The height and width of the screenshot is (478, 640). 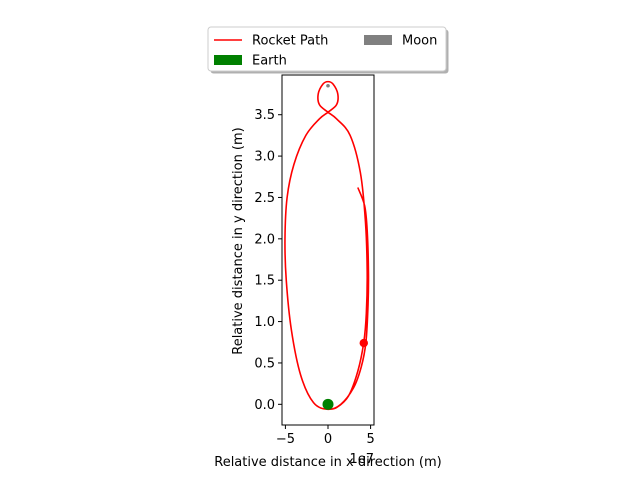 What do you see at coordinates (269, 61) in the screenshot?
I see `legend-label: Earth` at bounding box center [269, 61].